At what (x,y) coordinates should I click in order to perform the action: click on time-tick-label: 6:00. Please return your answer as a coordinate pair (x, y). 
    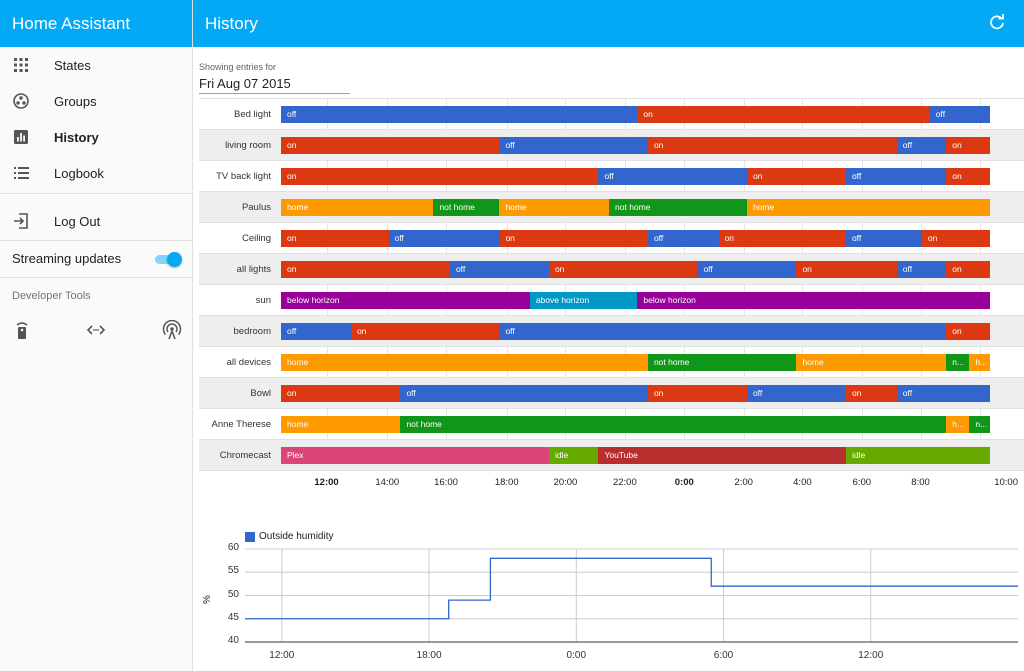
    Looking at the image, I should click on (862, 482).